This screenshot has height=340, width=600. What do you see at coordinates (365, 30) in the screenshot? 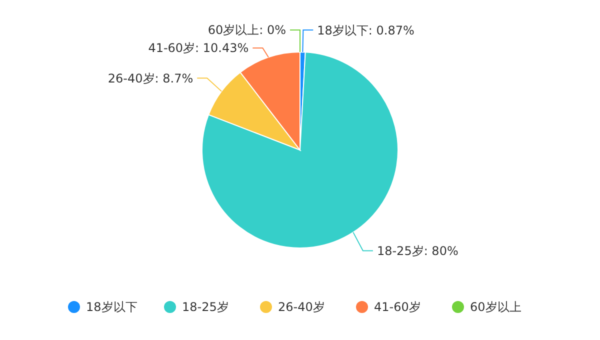
I see `data-label: 18岁以下: 0.87%` at bounding box center [365, 30].